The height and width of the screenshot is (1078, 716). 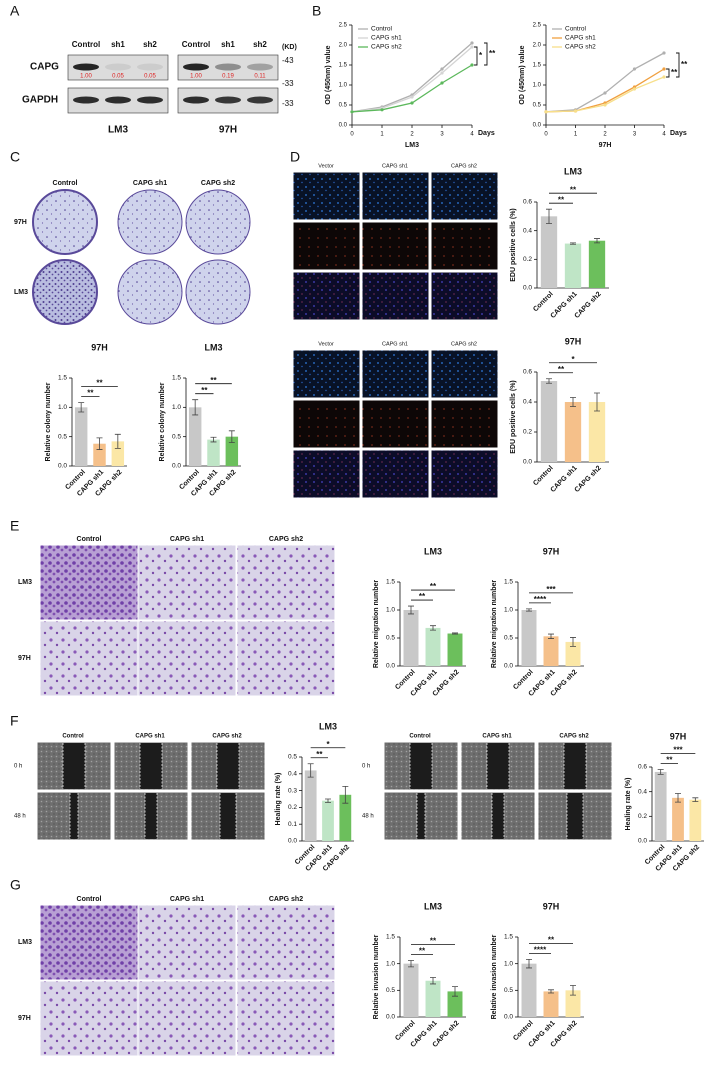 I want to click on x-tick-label: 3, so click(x=635, y=135).